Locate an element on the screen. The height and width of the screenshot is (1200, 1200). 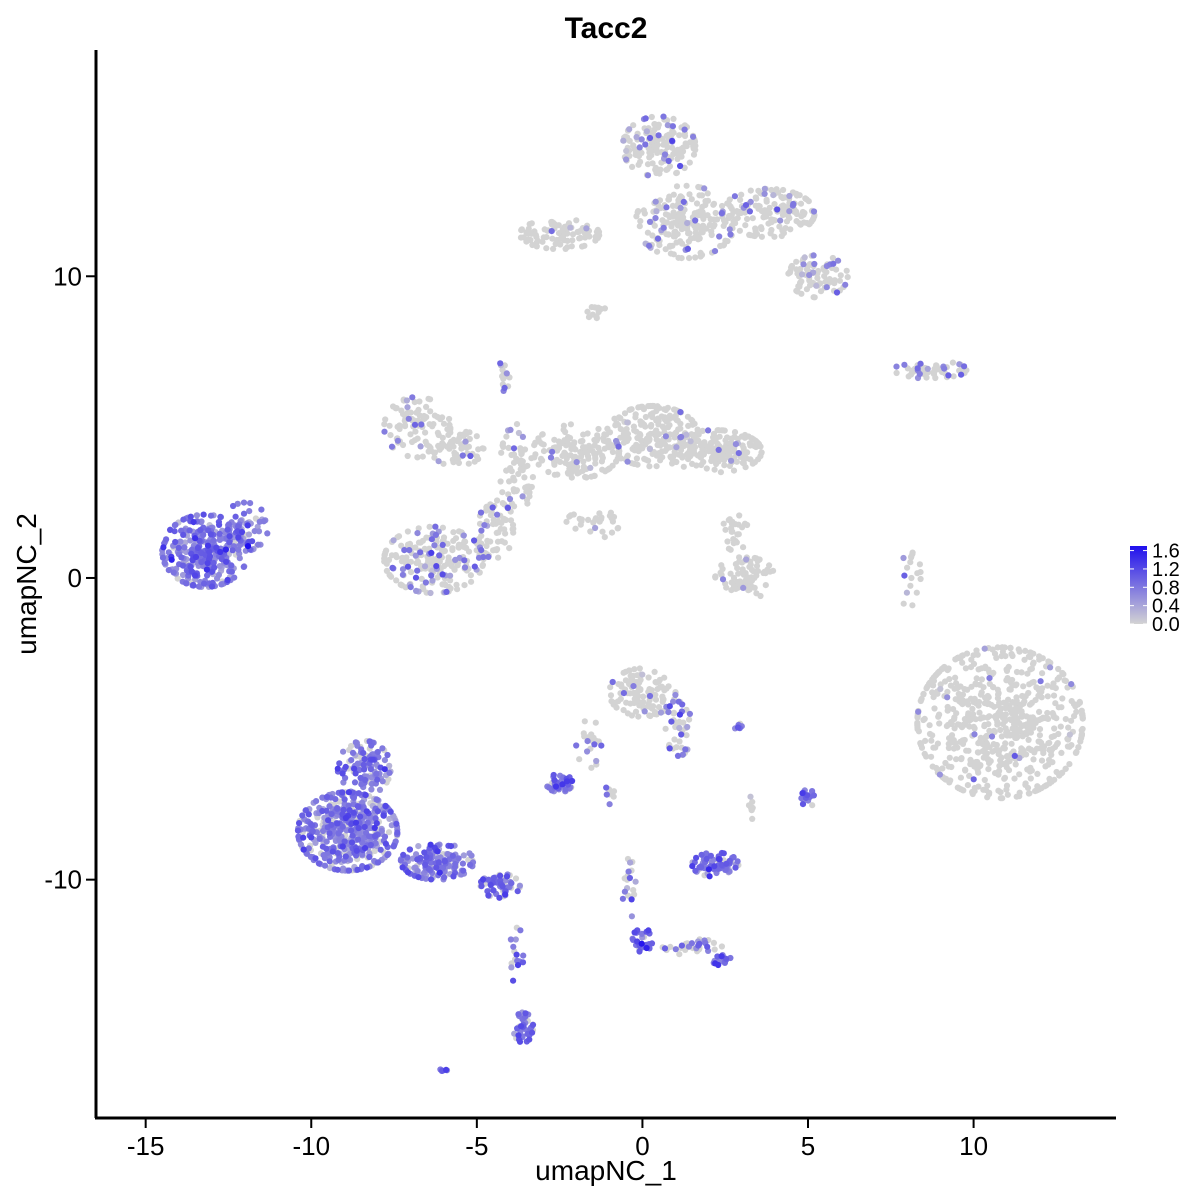
y-axis-title: umapNC_2 is located at coordinates (26, 584).